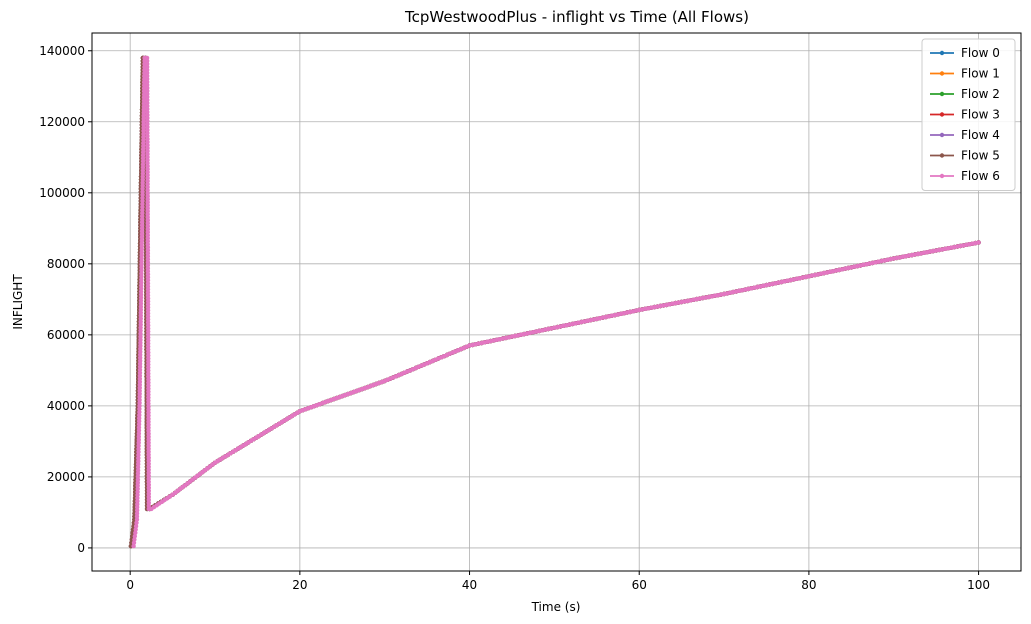 Image resolution: width=1031 pixels, height=624 pixels. I want to click on legend-label: Flow 5, so click(980, 156).